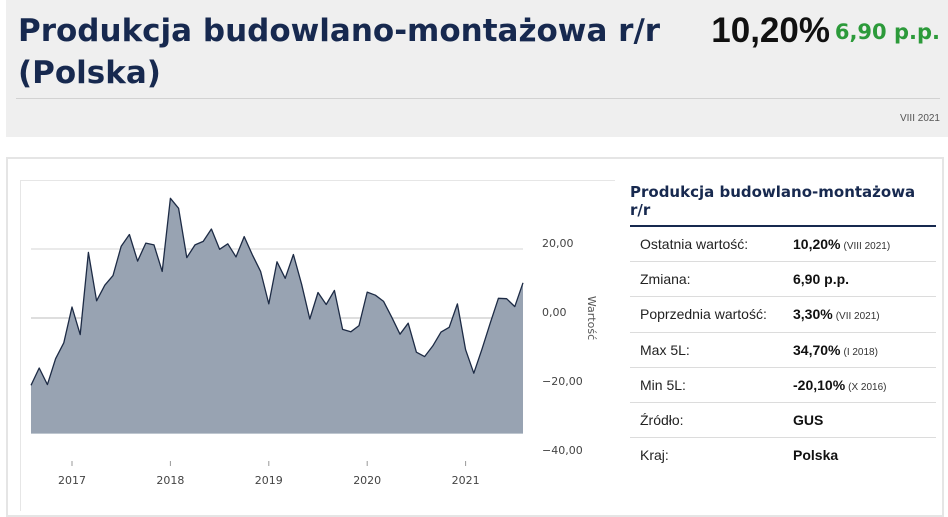 This screenshot has width=948, height=517. Describe the element at coordinates (817, 349) in the screenshot. I see `stats-value: 34,70%` at that location.